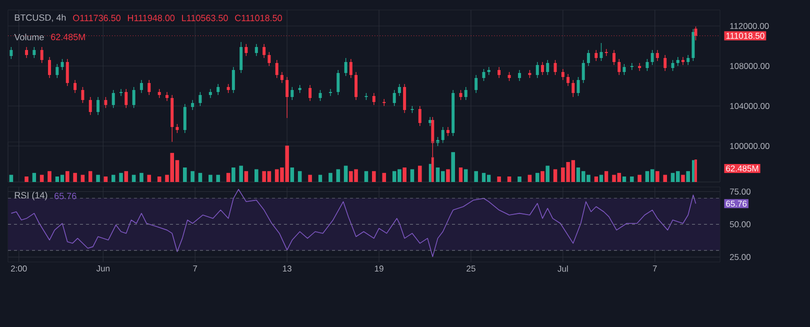 The width and height of the screenshot is (810, 327). What do you see at coordinates (205, 18) in the screenshot?
I see `annotation: L110563.50` at bounding box center [205, 18].